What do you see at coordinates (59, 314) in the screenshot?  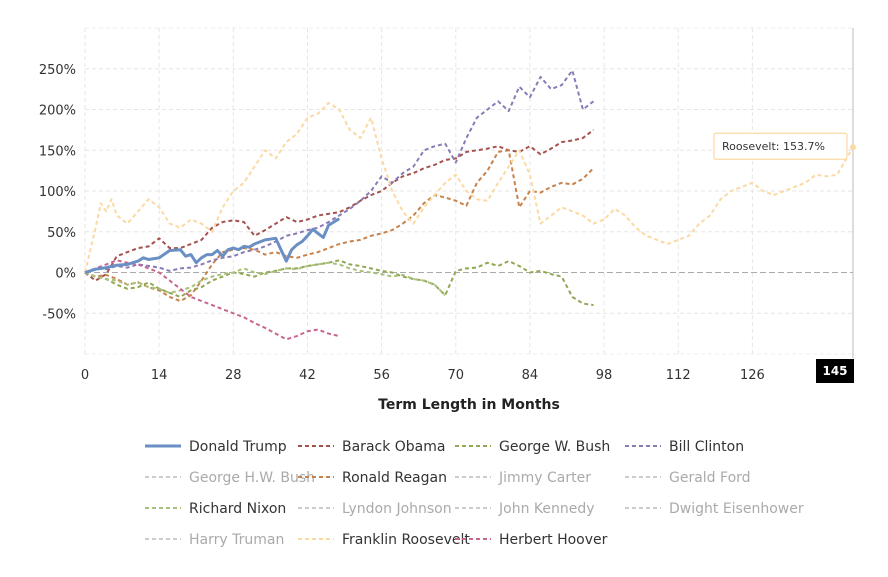 I see `y-tick-label: -50%` at bounding box center [59, 314].